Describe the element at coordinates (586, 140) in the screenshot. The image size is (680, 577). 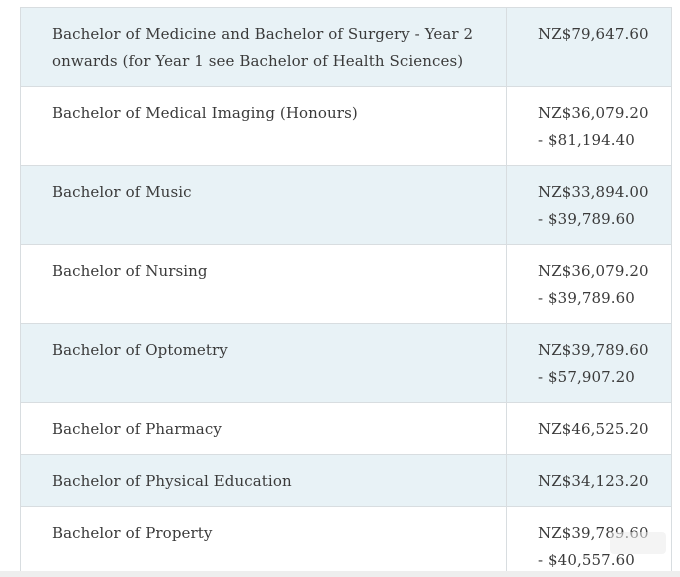
I see `fee-line: - $81,194.40` at that location.